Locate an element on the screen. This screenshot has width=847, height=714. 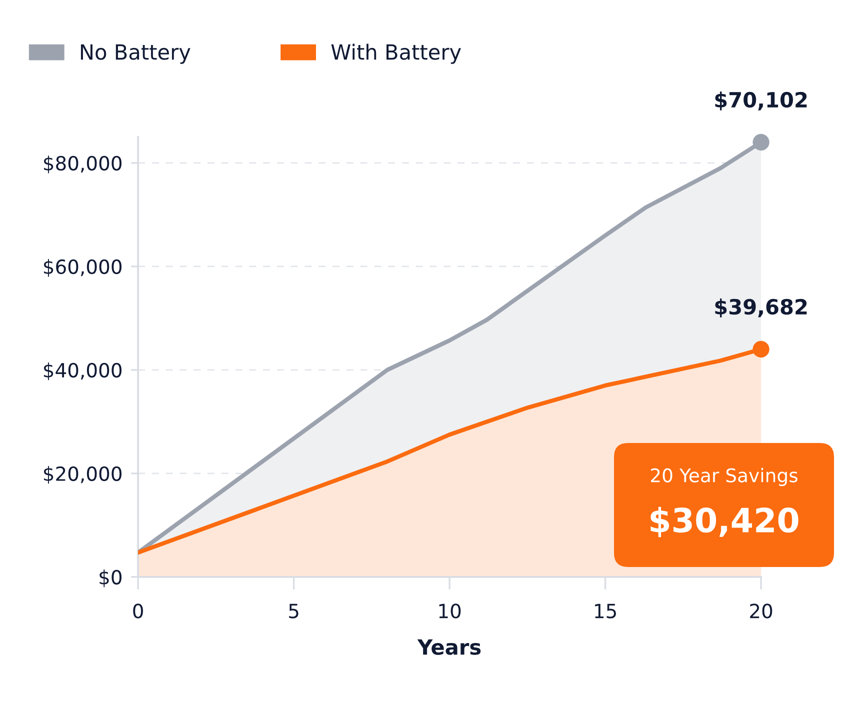
y-tick-label: $80,000 is located at coordinates (83, 165).